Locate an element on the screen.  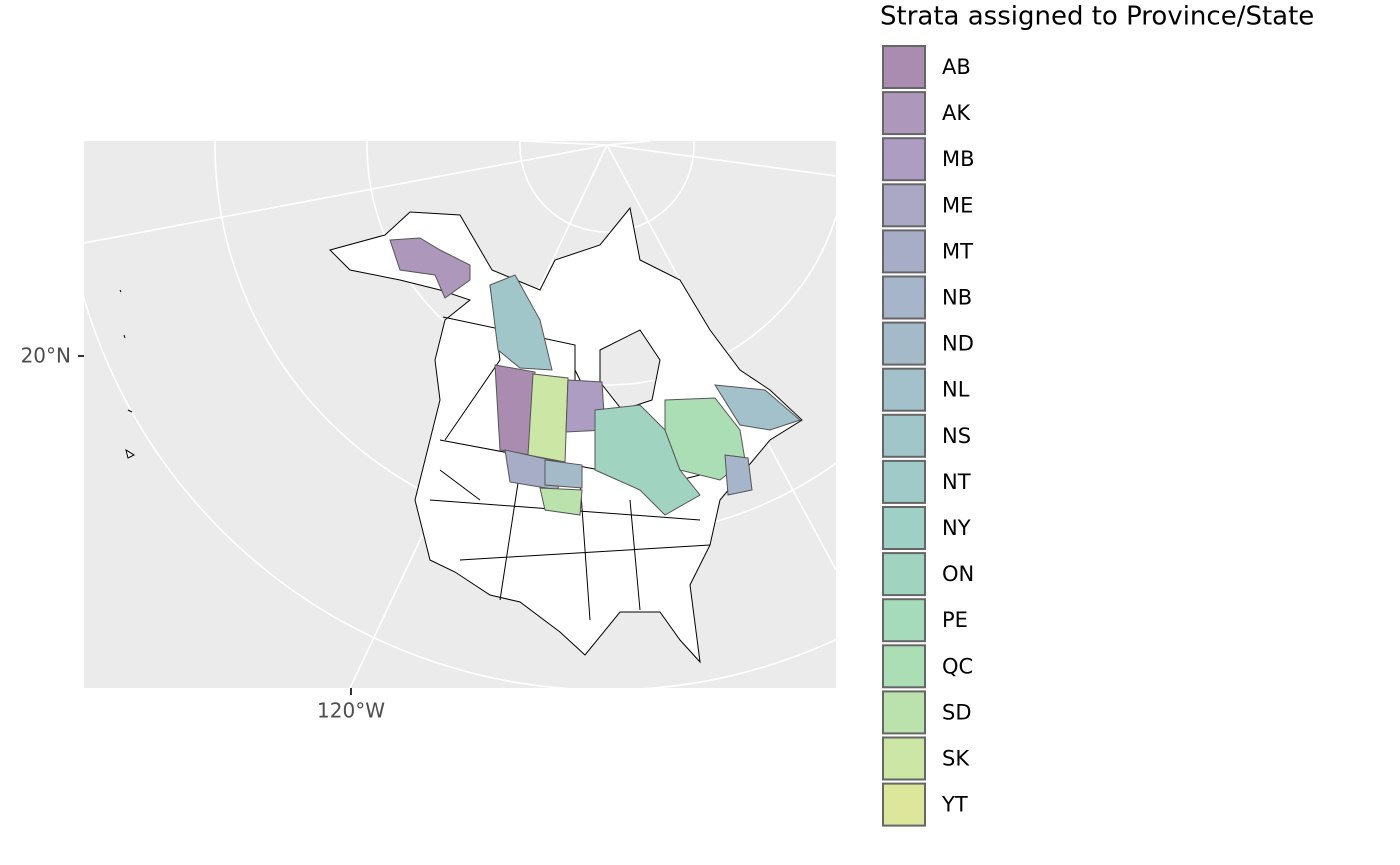
x-axis-label: 120°W is located at coordinates (351, 711).